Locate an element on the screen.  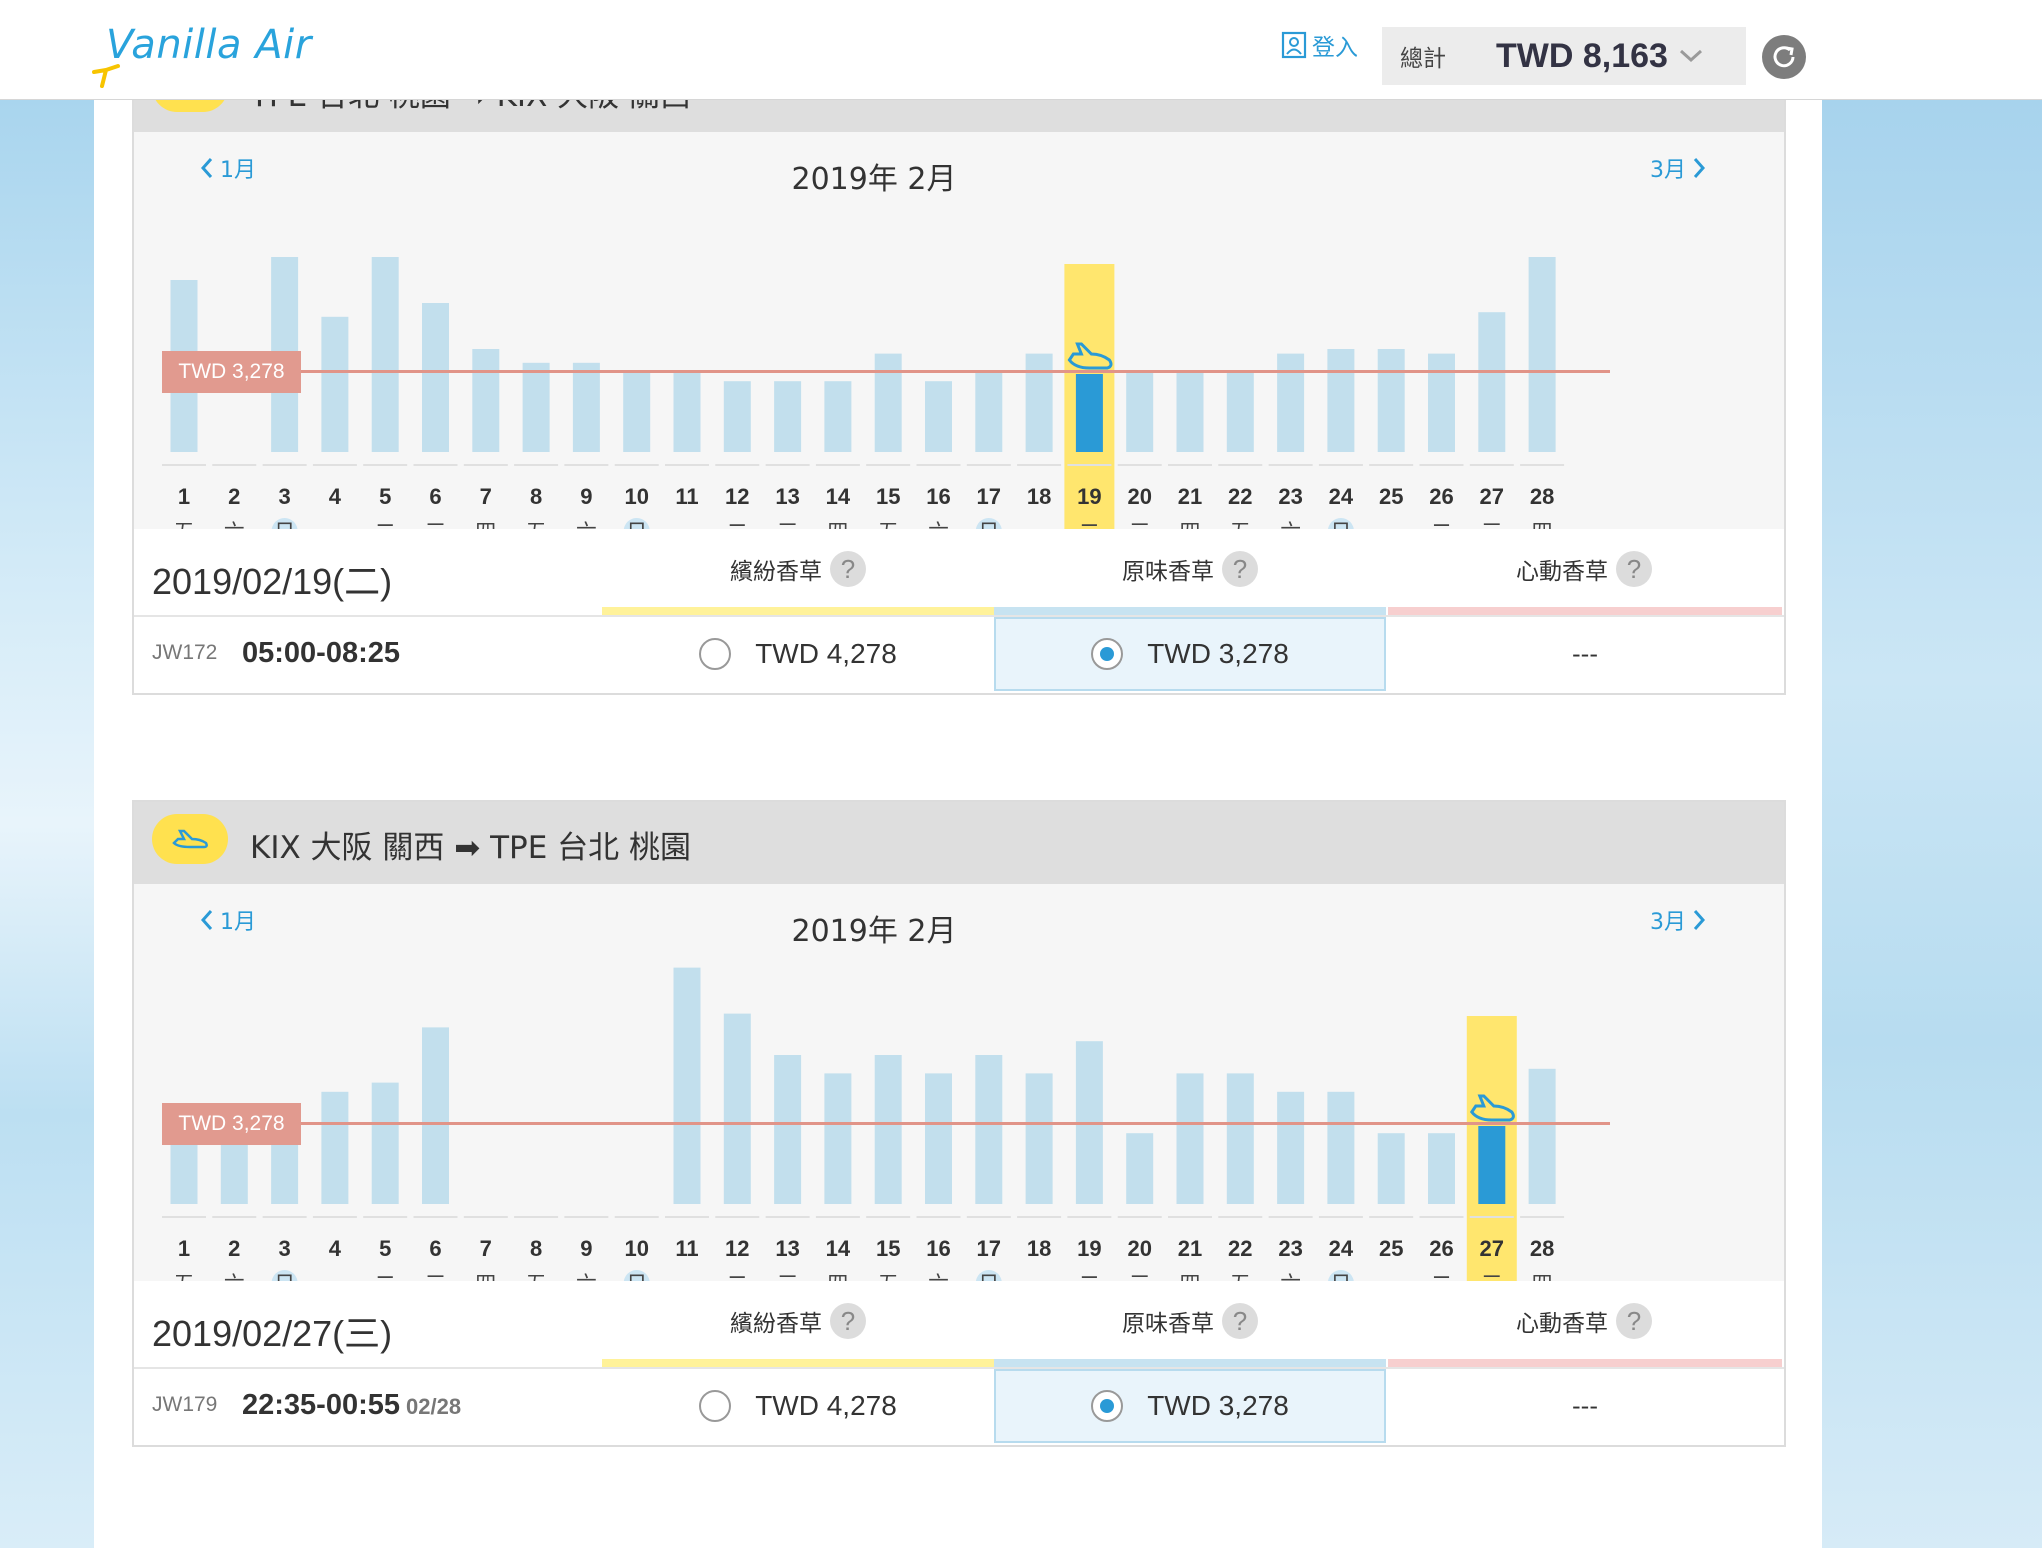
day-number: 28 is located at coordinates (1542, 1248).